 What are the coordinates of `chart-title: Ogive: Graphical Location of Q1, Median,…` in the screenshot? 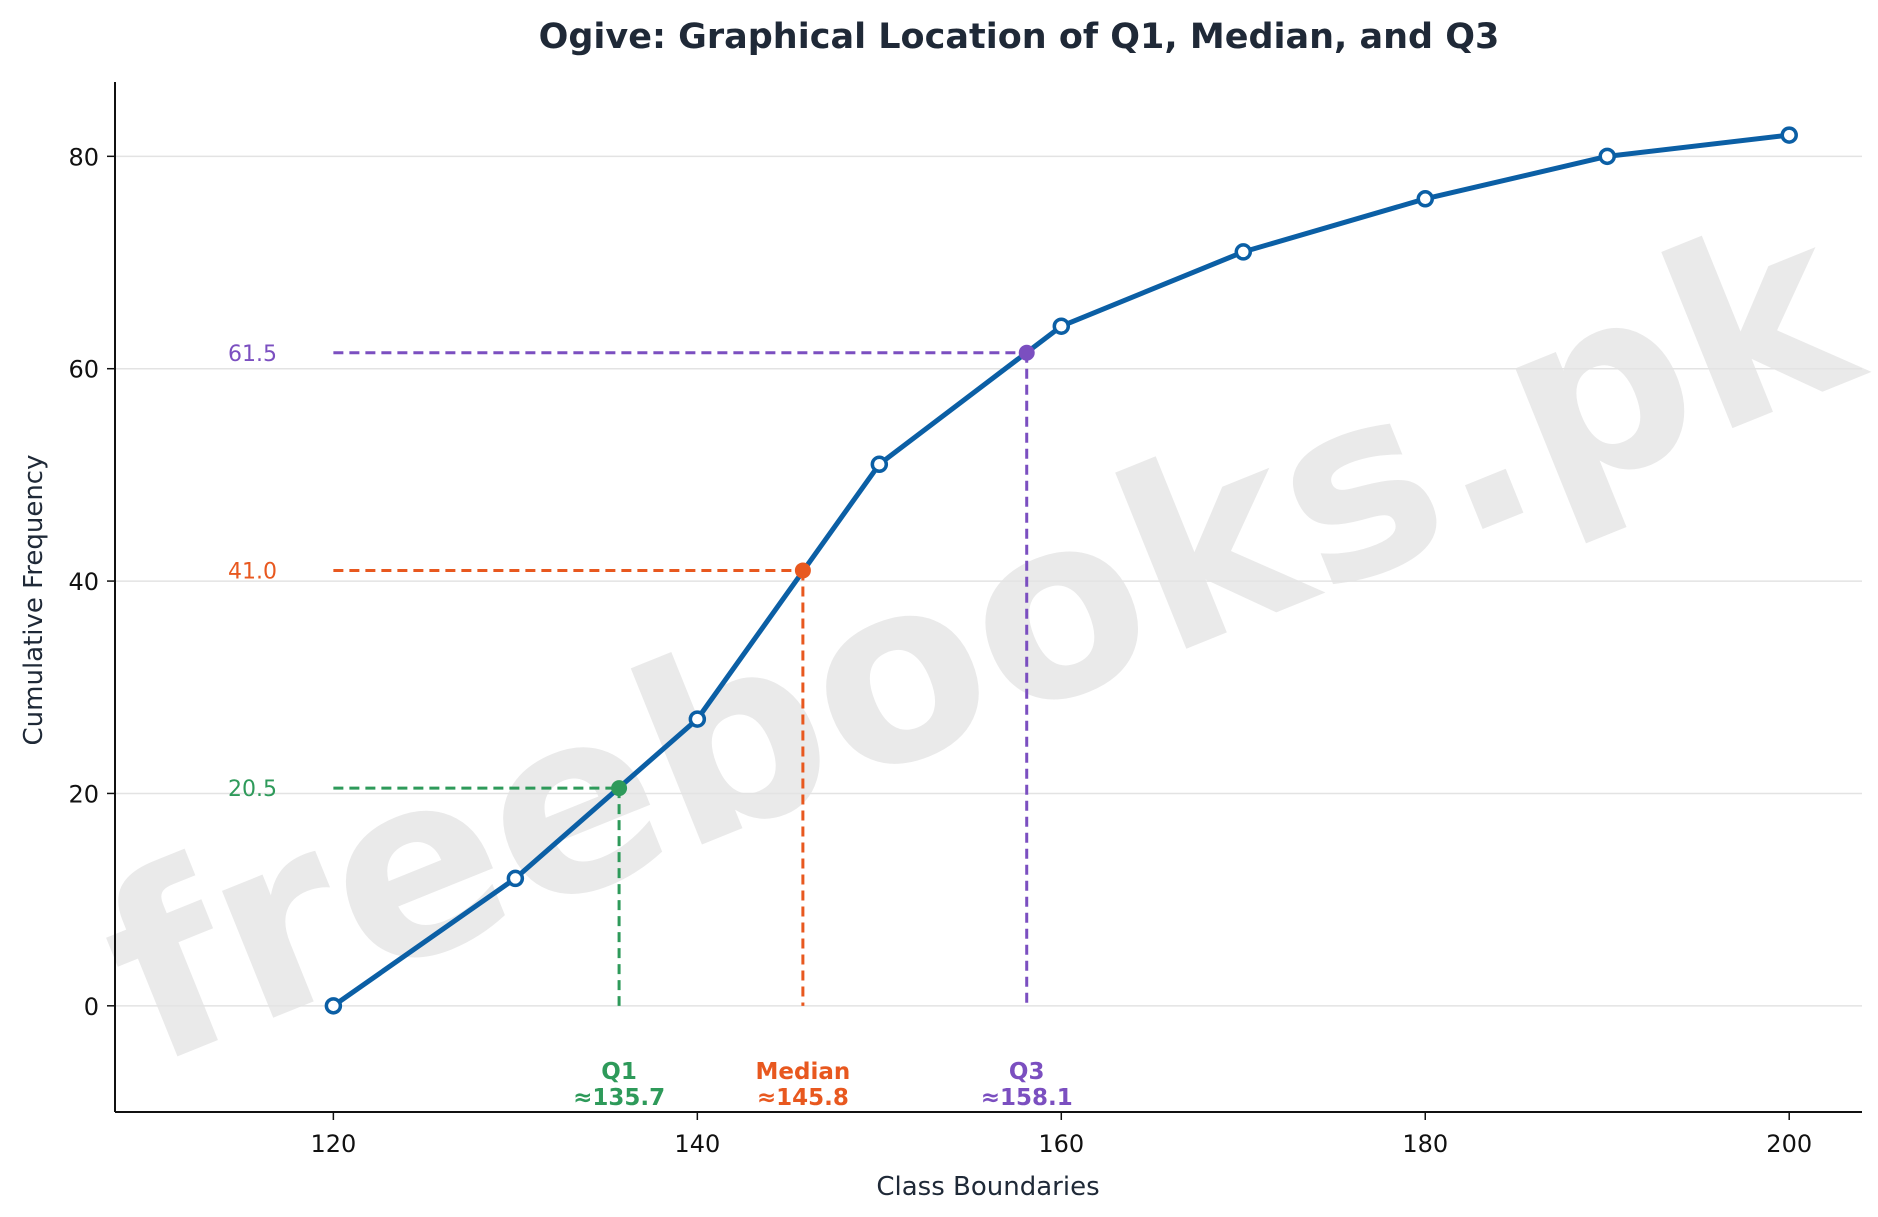 It's located at (1019, 37).